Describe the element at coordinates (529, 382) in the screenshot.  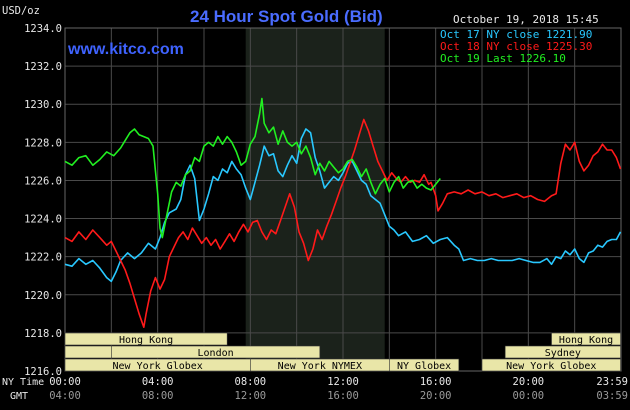
I see `x-tick-label-ny: 20:00` at that location.